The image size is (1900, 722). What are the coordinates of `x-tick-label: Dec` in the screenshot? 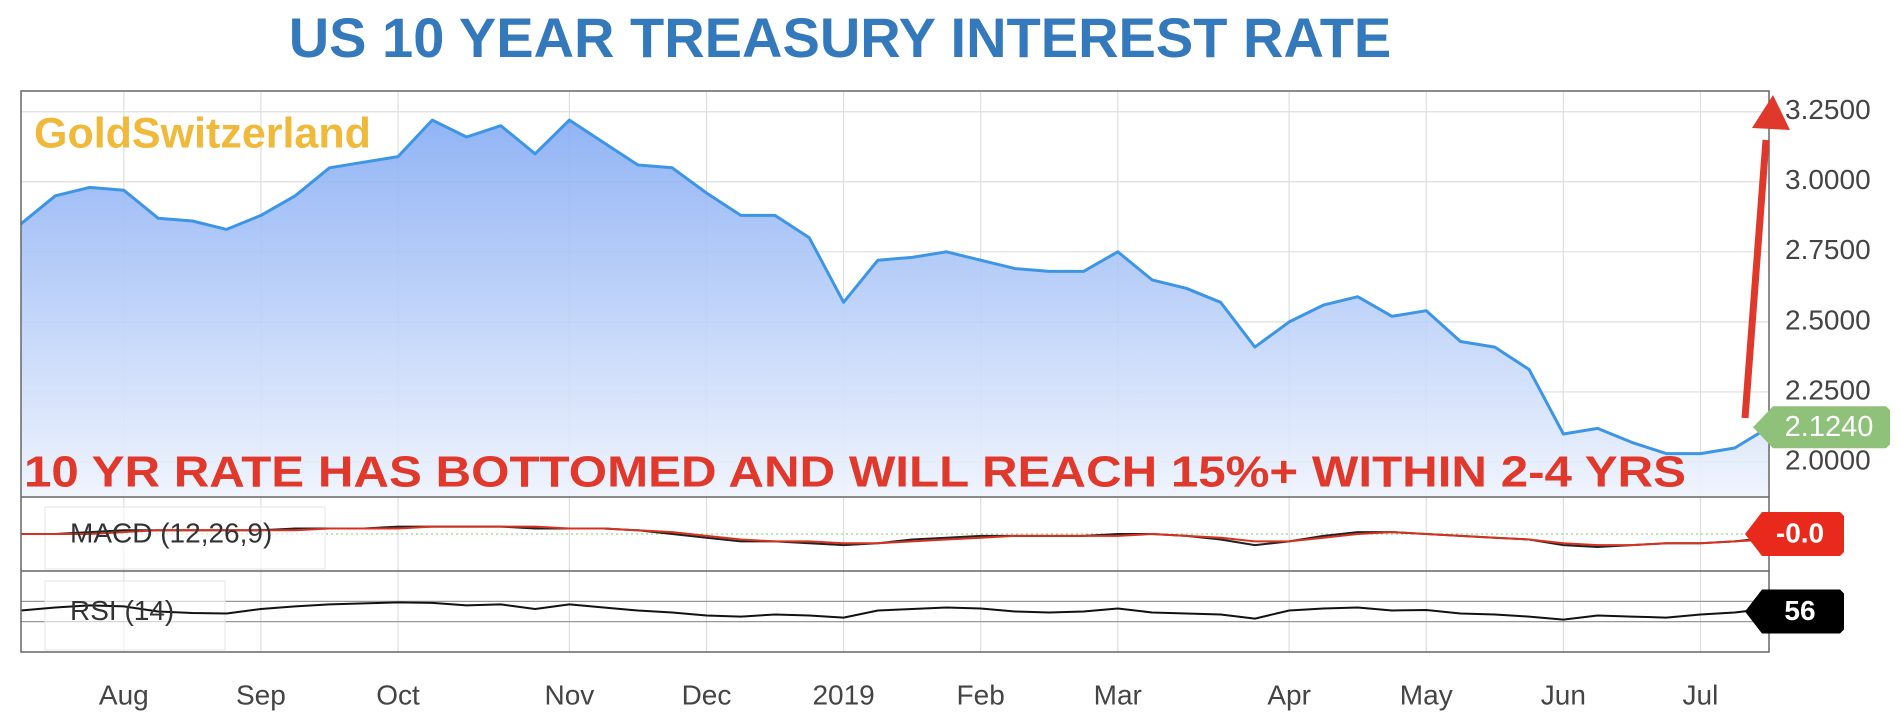 It's located at (707, 694).